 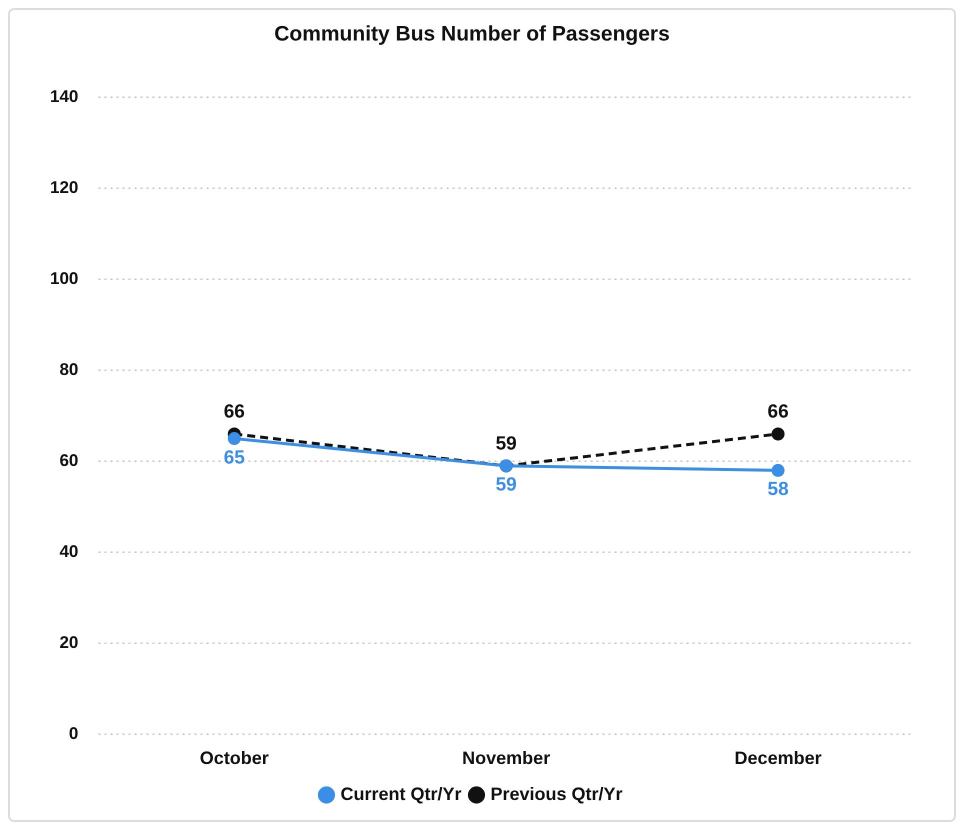 What do you see at coordinates (778, 758) in the screenshot?
I see `x-tick-label: December` at bounding box center [778, 758].